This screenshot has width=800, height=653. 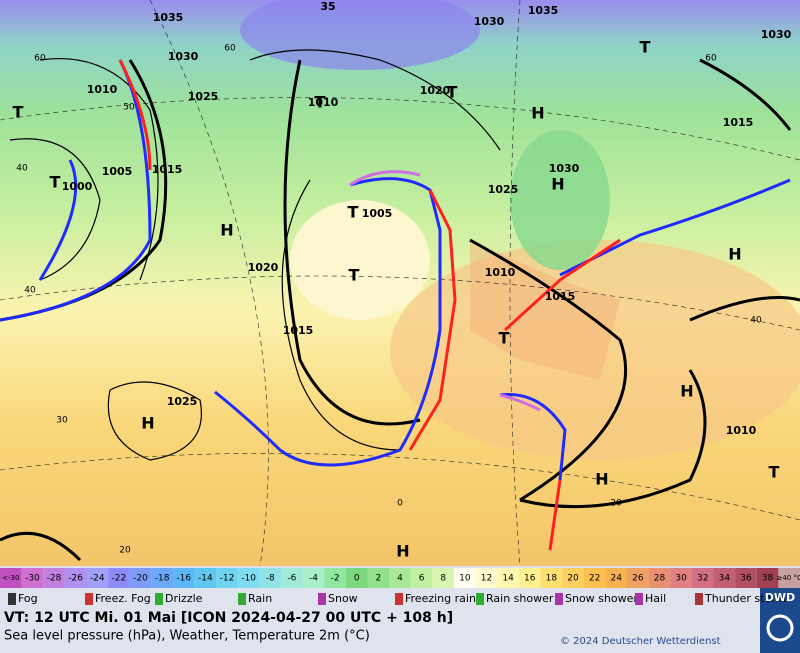 I want to click on pressure-label: 1005, so click(x=117, y=171).